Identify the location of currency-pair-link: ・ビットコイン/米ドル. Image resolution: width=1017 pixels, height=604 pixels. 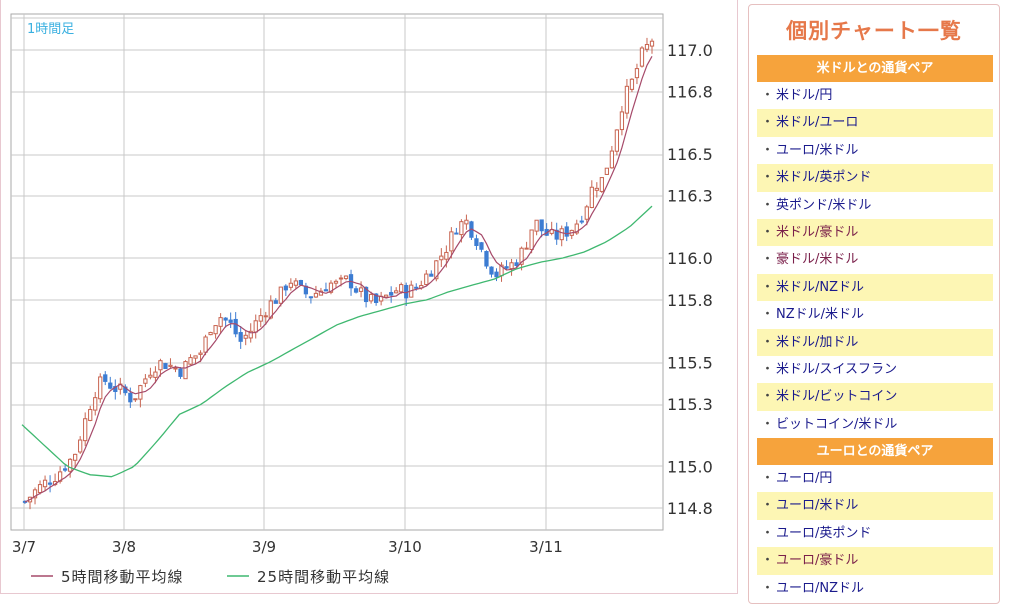
(875, 424).